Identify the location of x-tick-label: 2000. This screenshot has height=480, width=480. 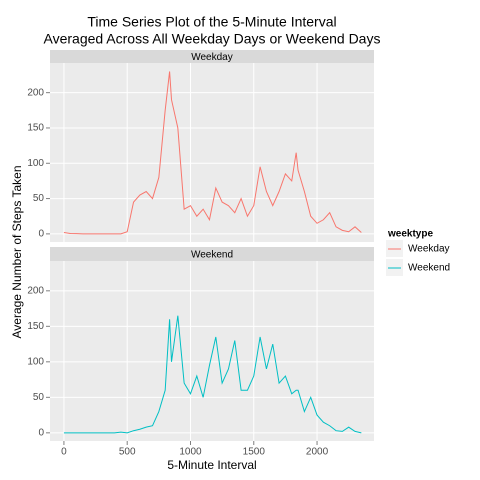
(317, 452).